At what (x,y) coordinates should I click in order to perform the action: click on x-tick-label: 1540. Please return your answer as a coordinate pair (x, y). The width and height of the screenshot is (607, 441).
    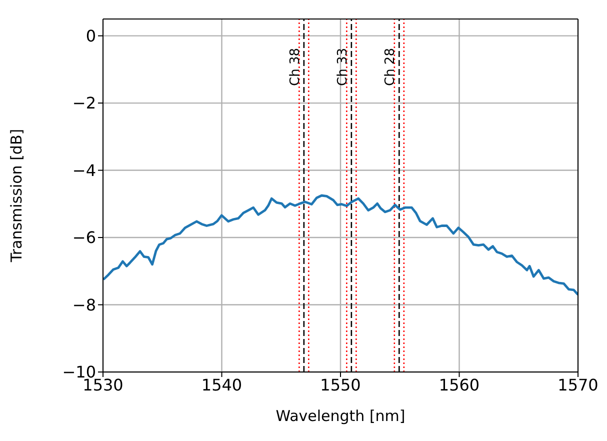
    Looking at the image, I should click on (221, 384).